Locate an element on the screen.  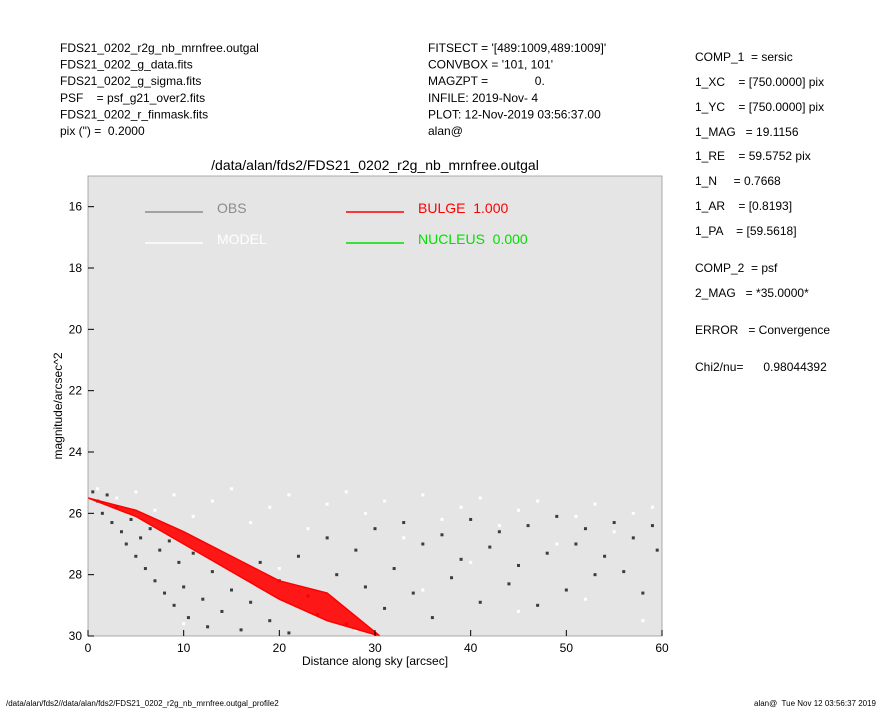
header-left-line: pix (") = 0.2000 is located at coordinates (102, 131).